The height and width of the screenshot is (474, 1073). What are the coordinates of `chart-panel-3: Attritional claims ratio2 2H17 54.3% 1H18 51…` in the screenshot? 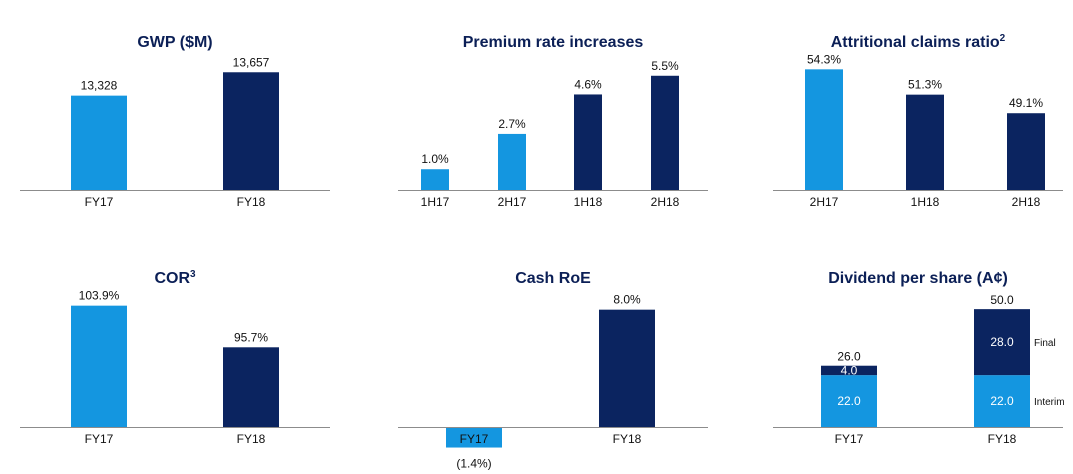 It's located at (918, 121).